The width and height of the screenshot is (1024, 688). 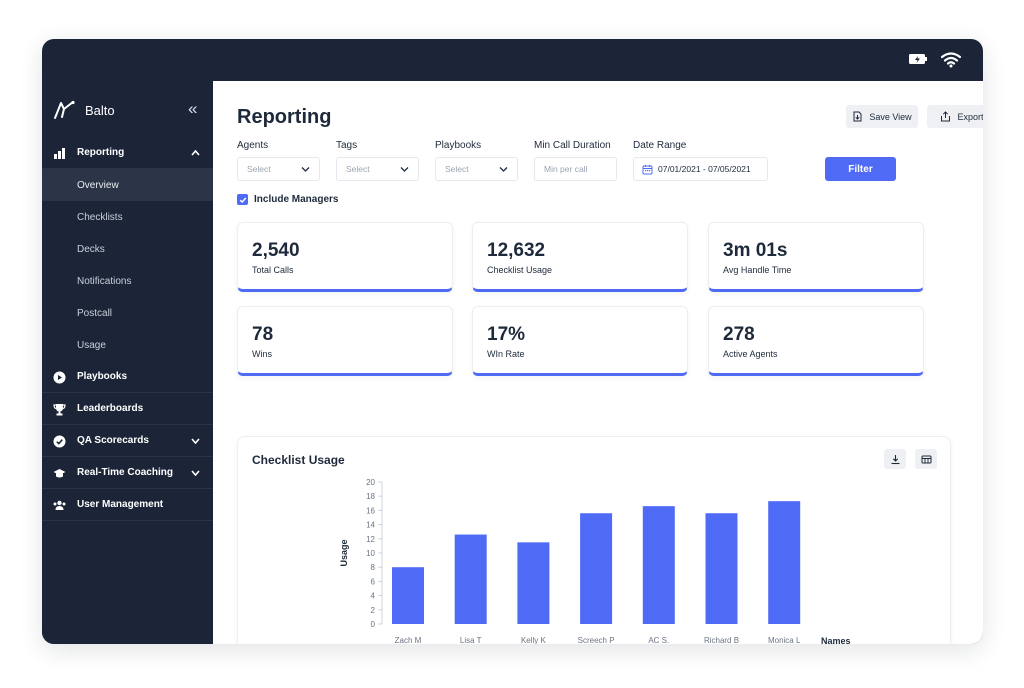 I want to click on bar-zach-m, so click(x=408, y=595).